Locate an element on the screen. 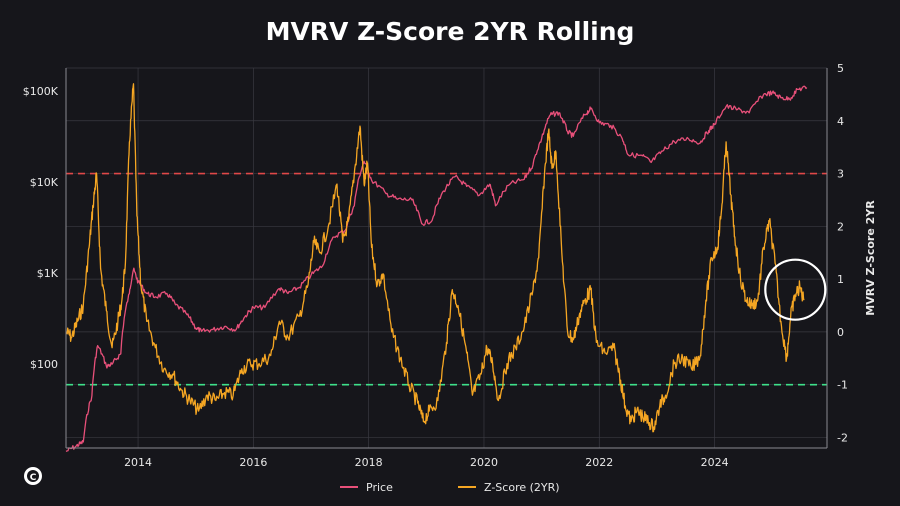  x-tick-label: 2020 is located at coordinates (484, 462).